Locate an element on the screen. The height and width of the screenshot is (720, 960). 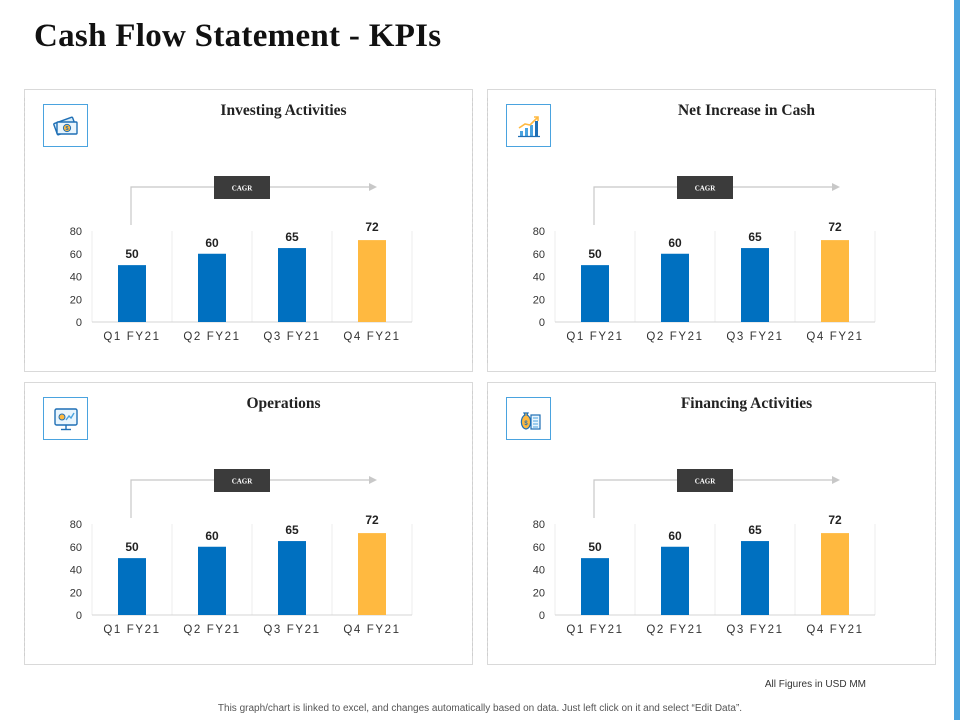
chart-title: Net Increase in Cash is located at coordinates (746, 110).